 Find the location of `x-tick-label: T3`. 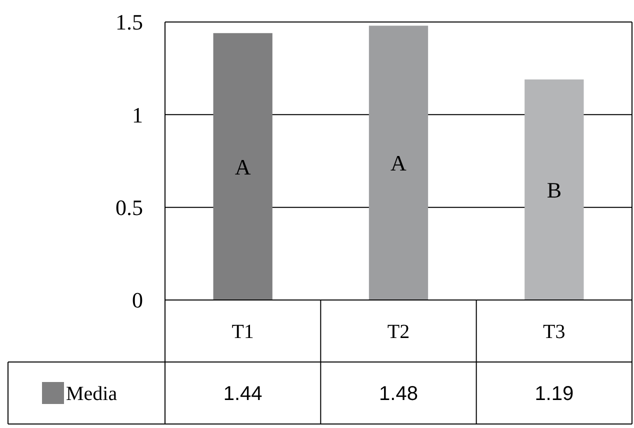

x-tick-label: T3 is located at coordinates (554, 332).